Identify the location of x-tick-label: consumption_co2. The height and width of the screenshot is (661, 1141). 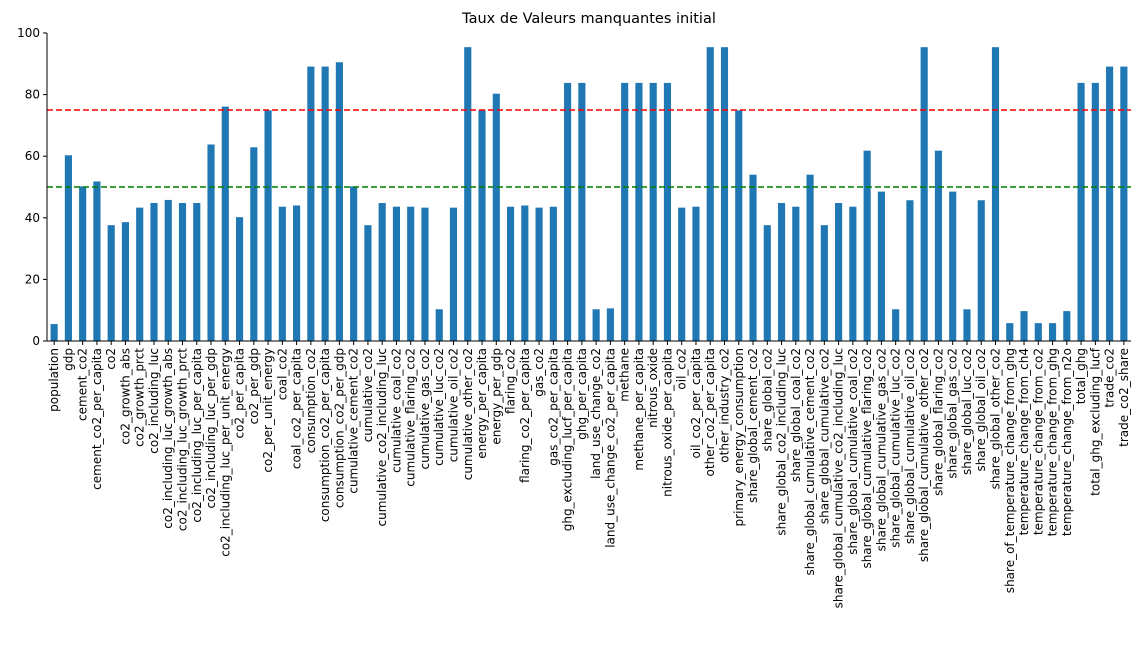
(311, 400).